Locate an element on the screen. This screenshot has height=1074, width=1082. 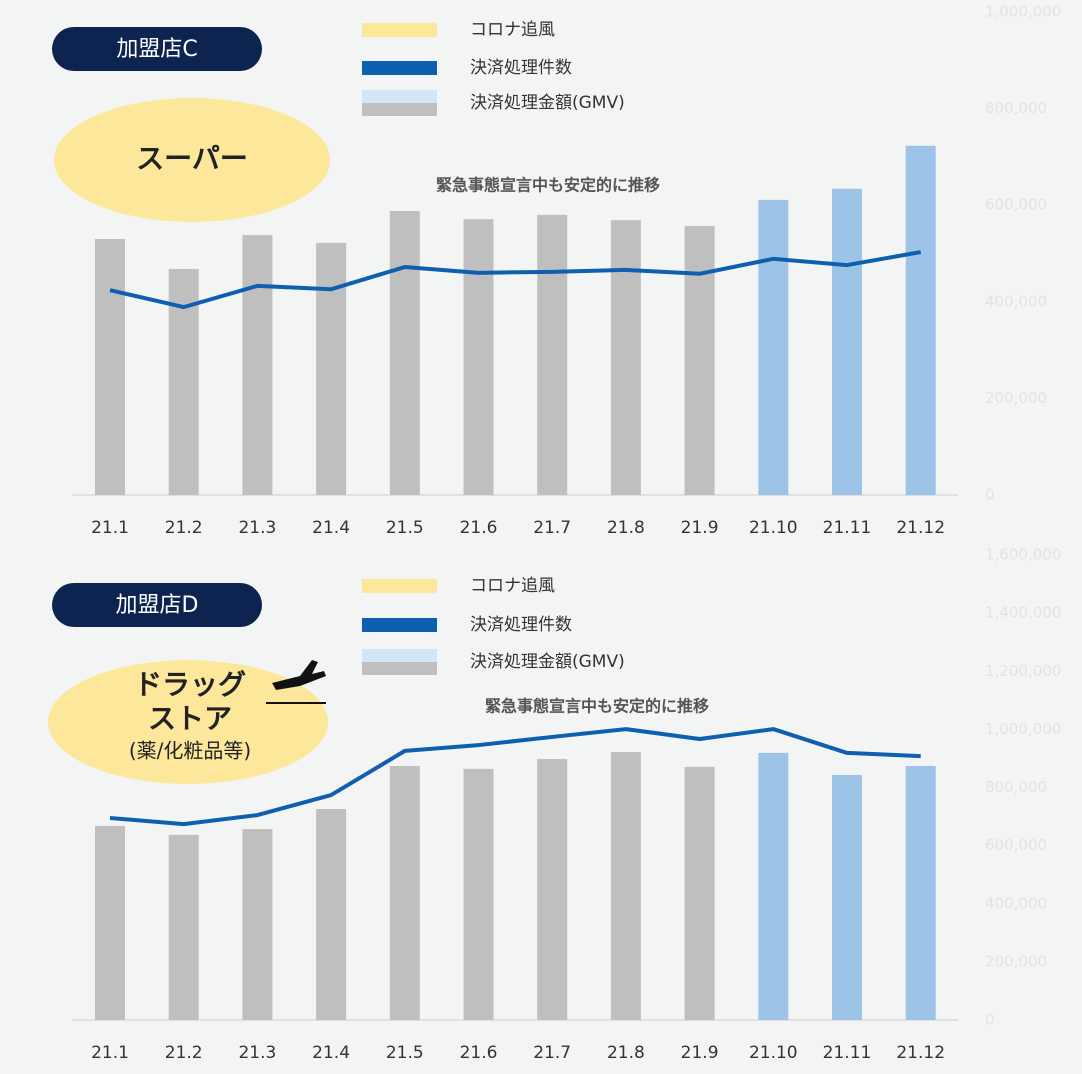
segment-label: スーパー is located at coordinates (192, 158).